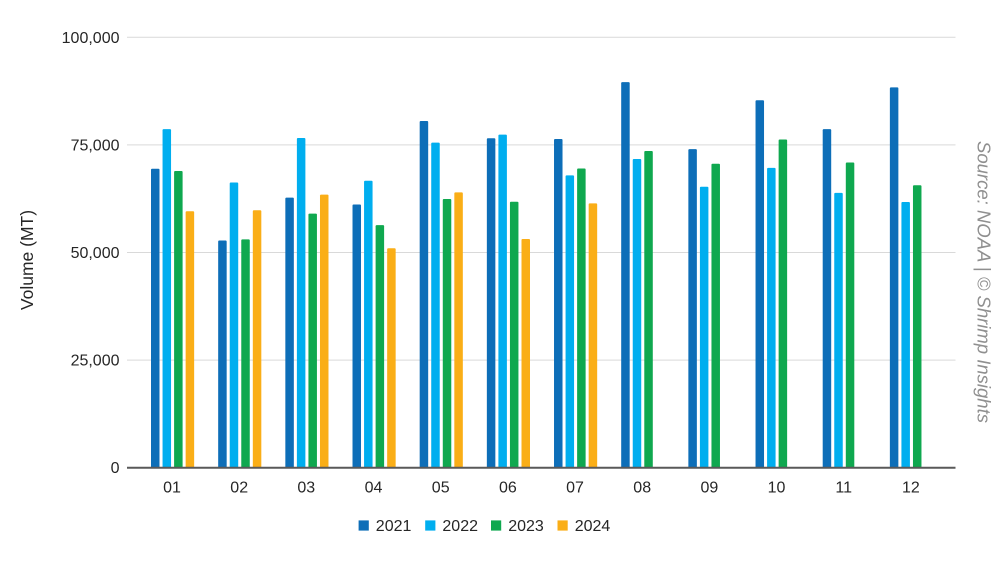 The width and height of the screenshot is (1000, 562). What do you see at coordinates (575, 487) in the screenshot?
I see `svg-text: 07` at bounding box center [575, 487].